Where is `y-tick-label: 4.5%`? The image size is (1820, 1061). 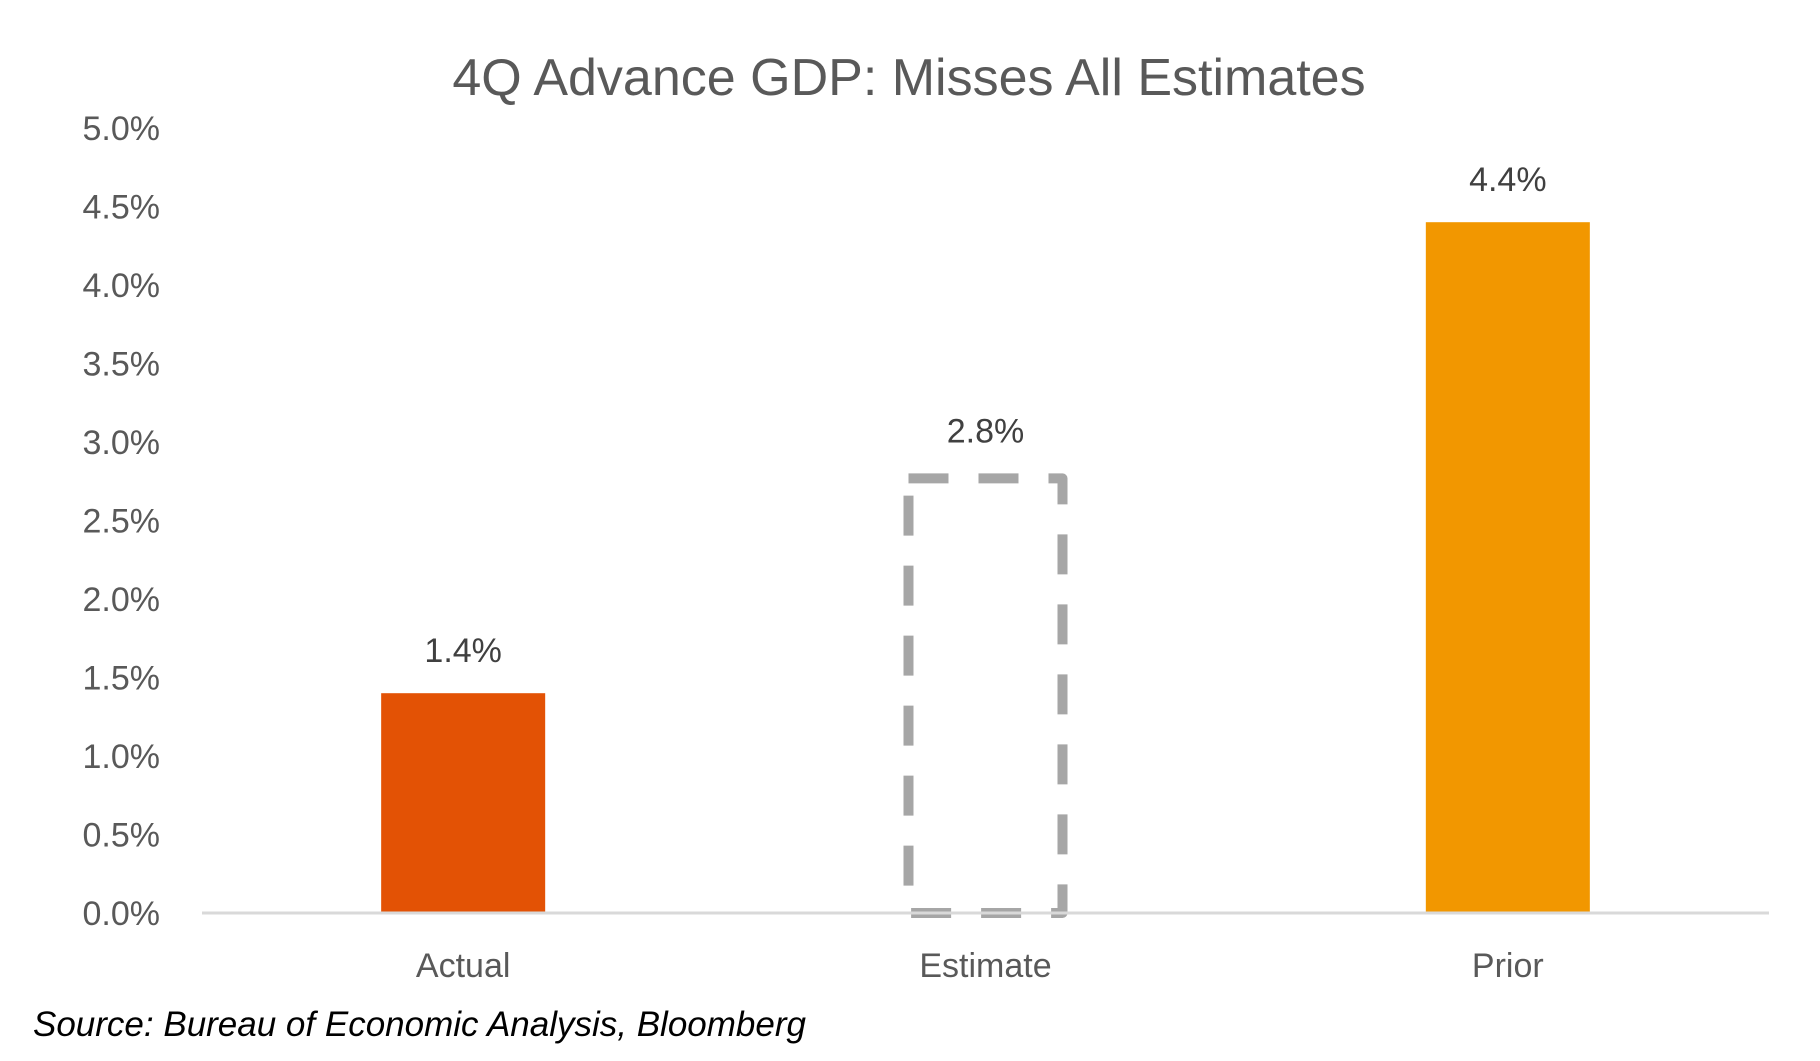
y-tick-label: 4.5% is located at coordinates (122, 208).